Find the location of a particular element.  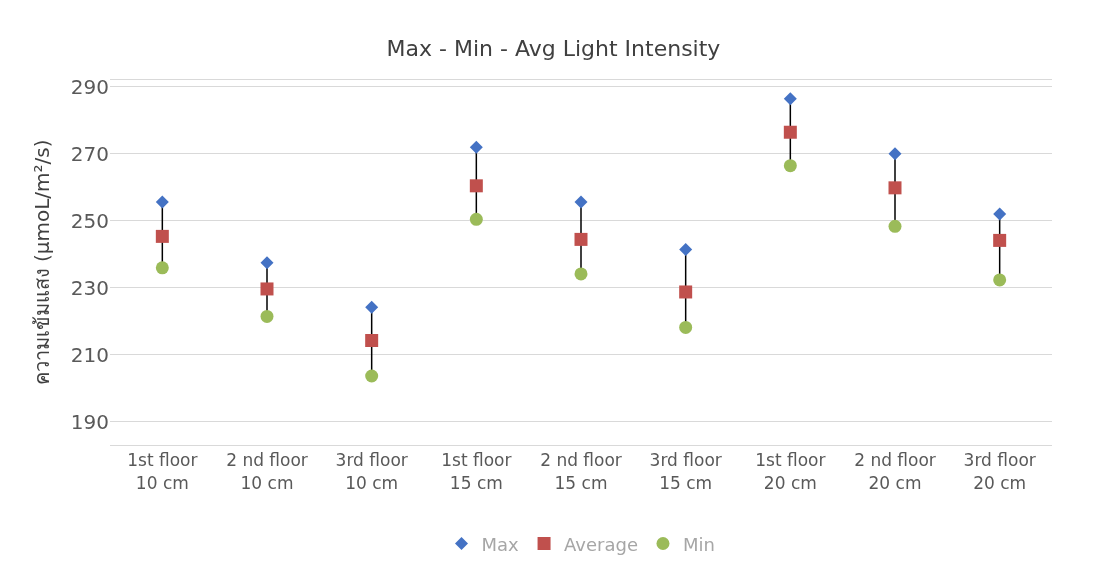

x-tick-label: 3rd floor 10 cm is located at coordinates (371, 471).